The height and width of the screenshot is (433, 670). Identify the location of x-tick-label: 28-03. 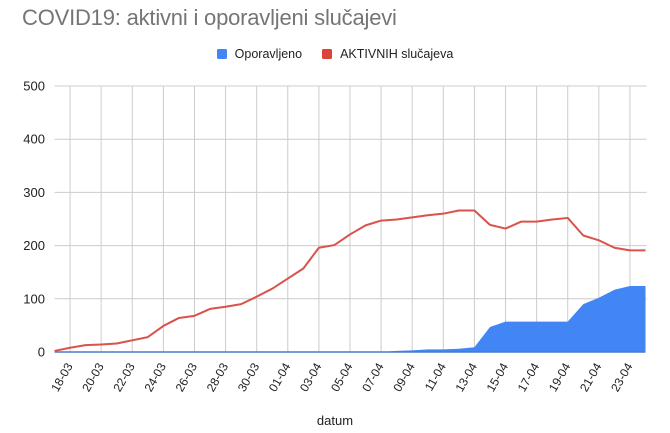
(218, 377).